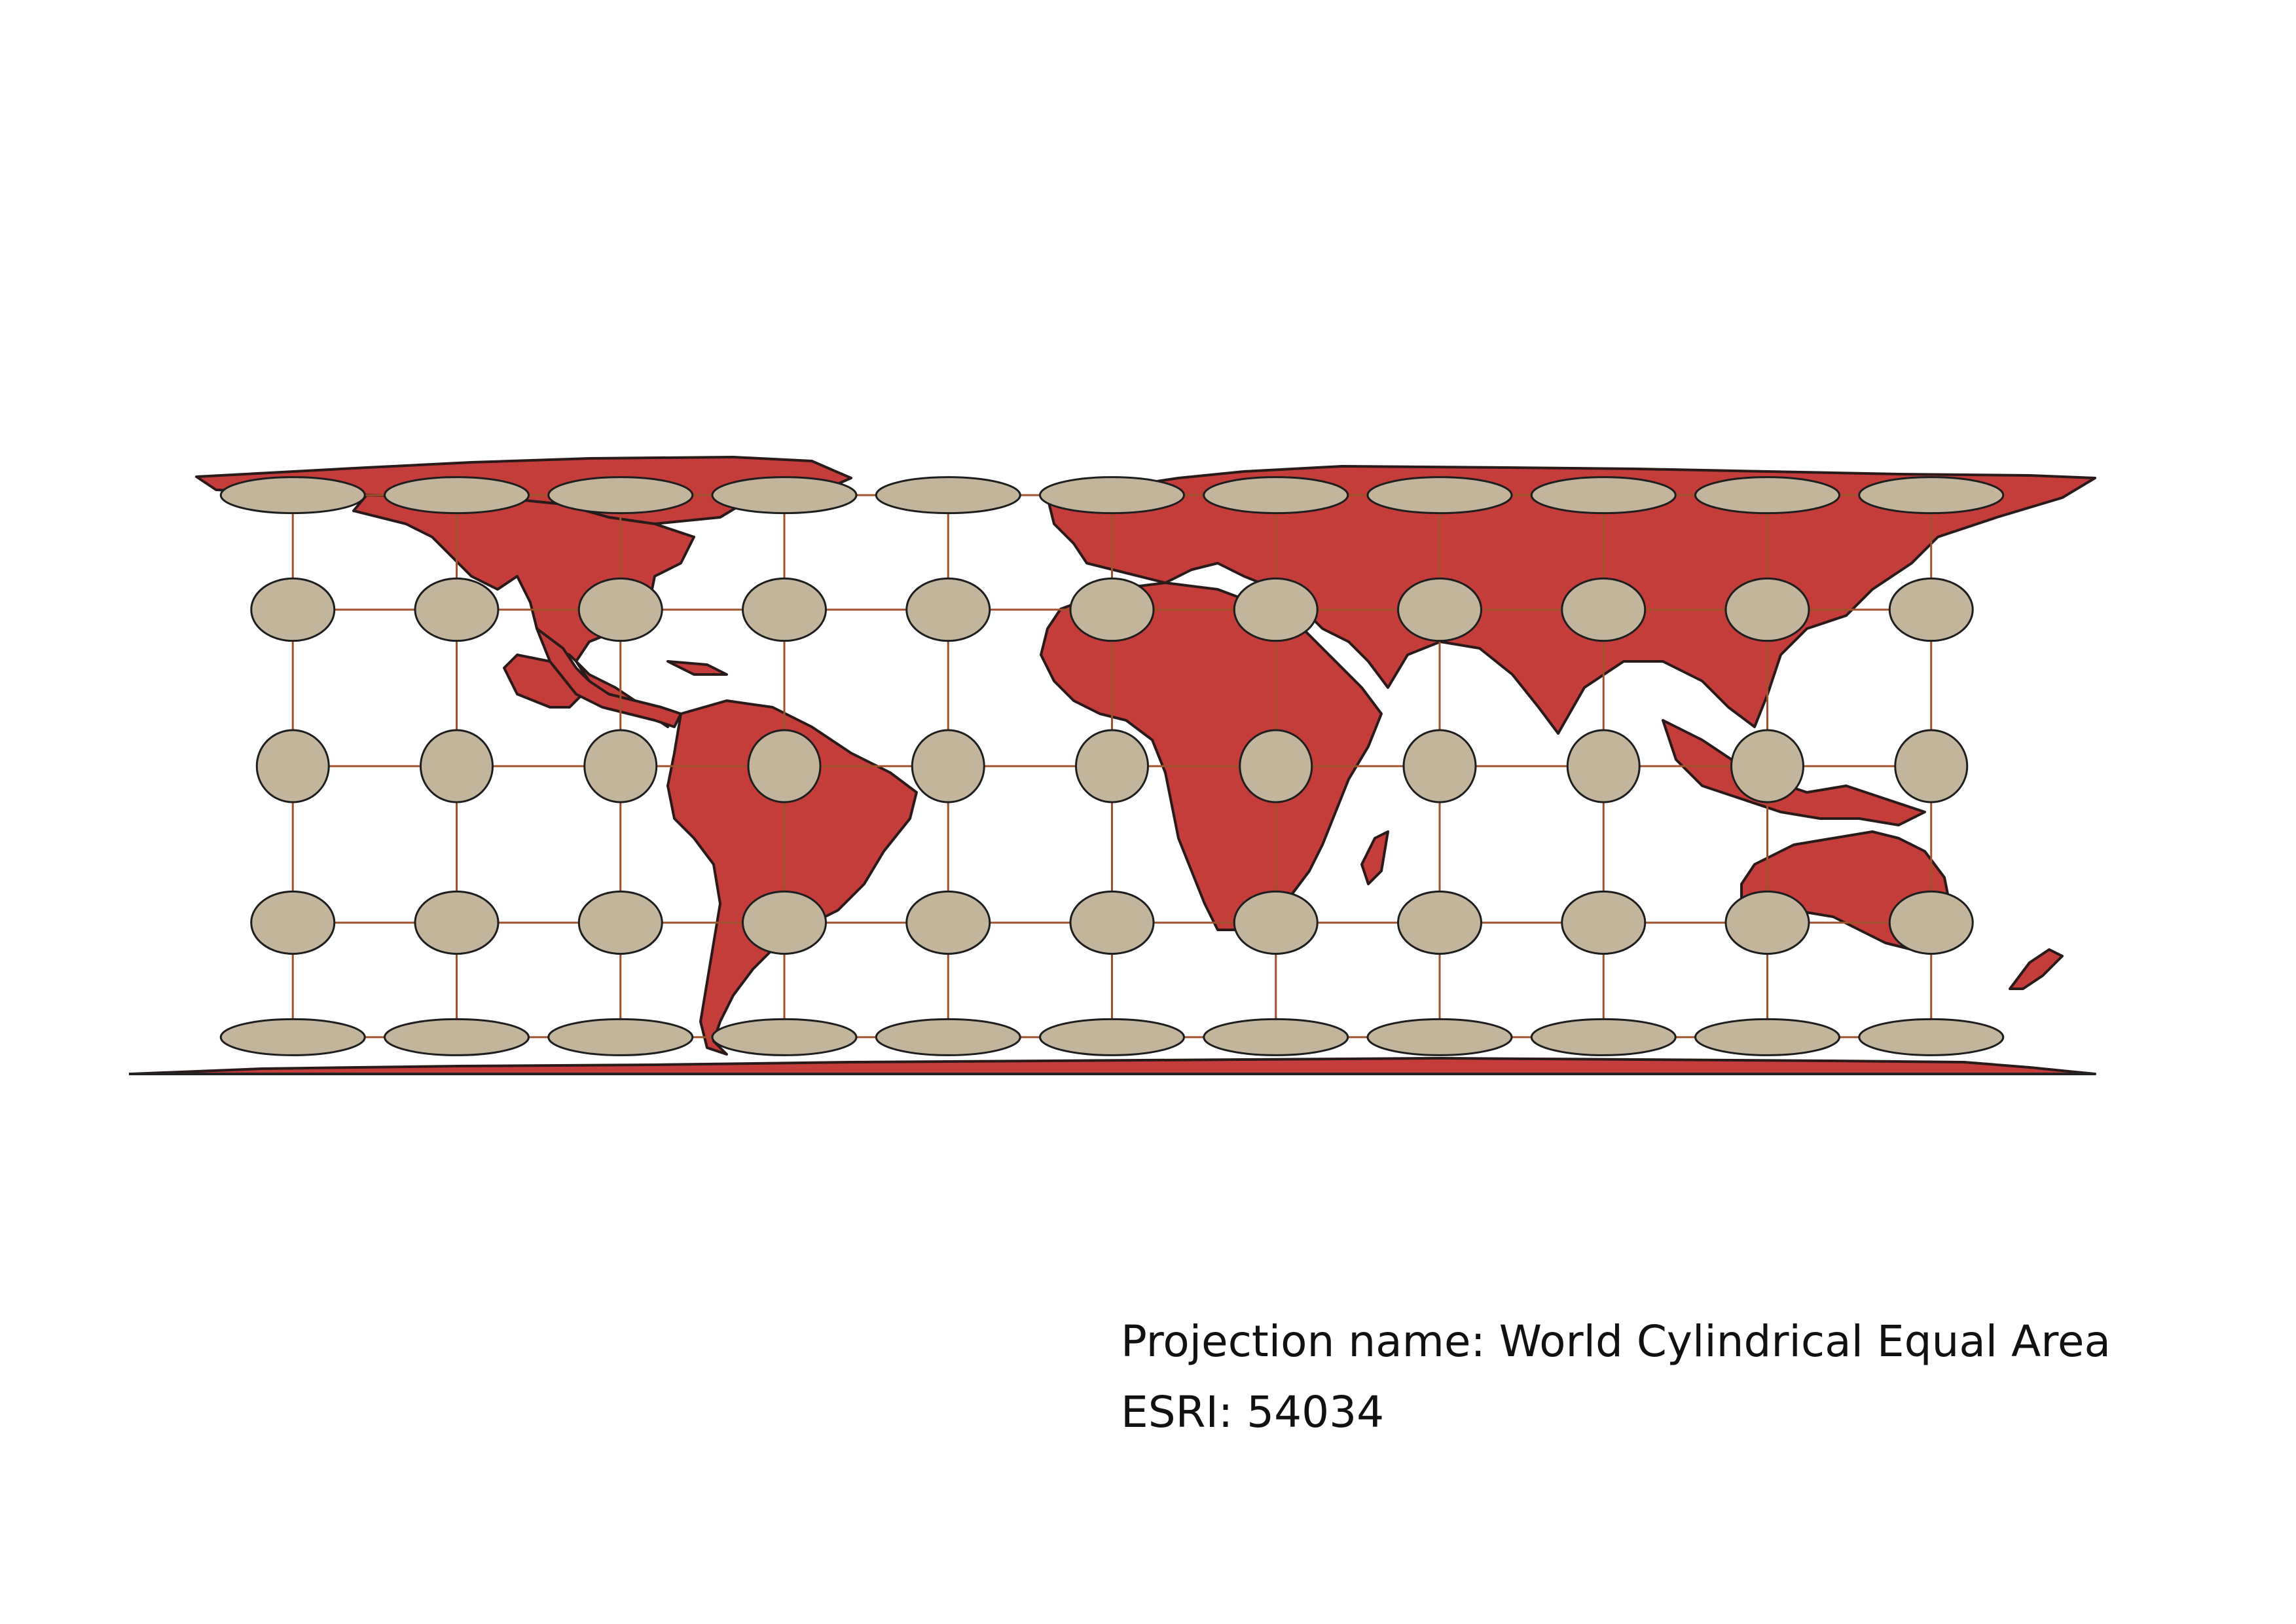  What do you see at coordinates (697, 667) in the screenshot?
I see `land-caribbean` at bounding box center [697, 667].